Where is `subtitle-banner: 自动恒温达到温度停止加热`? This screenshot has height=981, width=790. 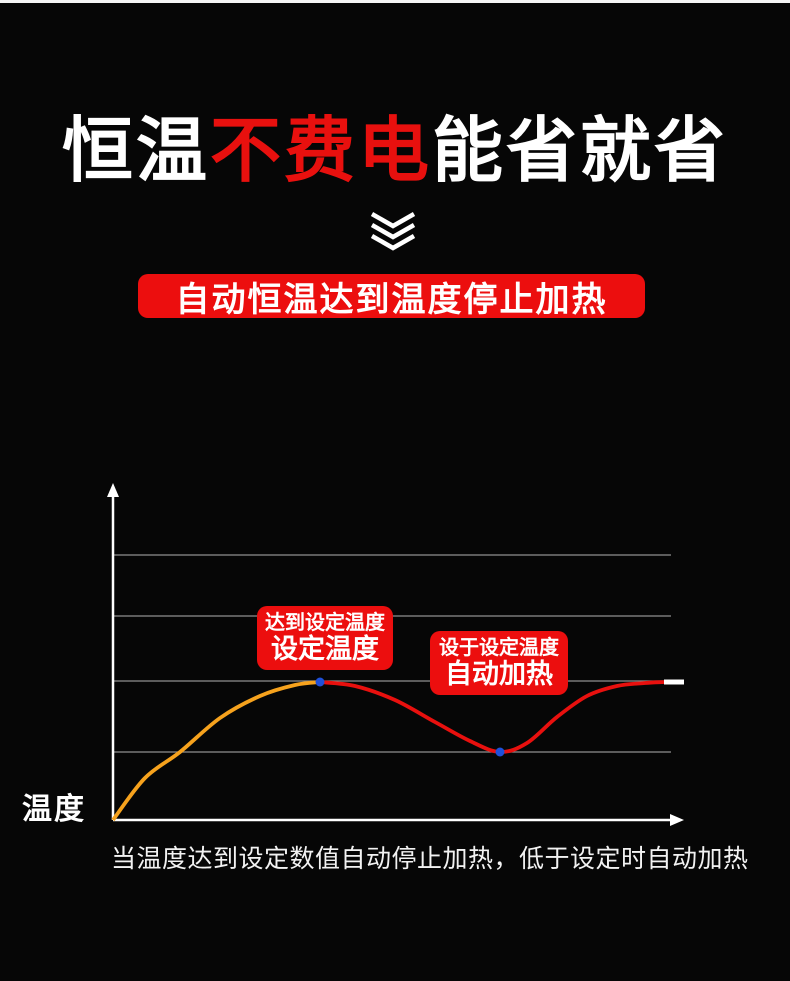
subtitle-banner: 自动恒温达到温度停止加热 is located at coordinates (391, 296).